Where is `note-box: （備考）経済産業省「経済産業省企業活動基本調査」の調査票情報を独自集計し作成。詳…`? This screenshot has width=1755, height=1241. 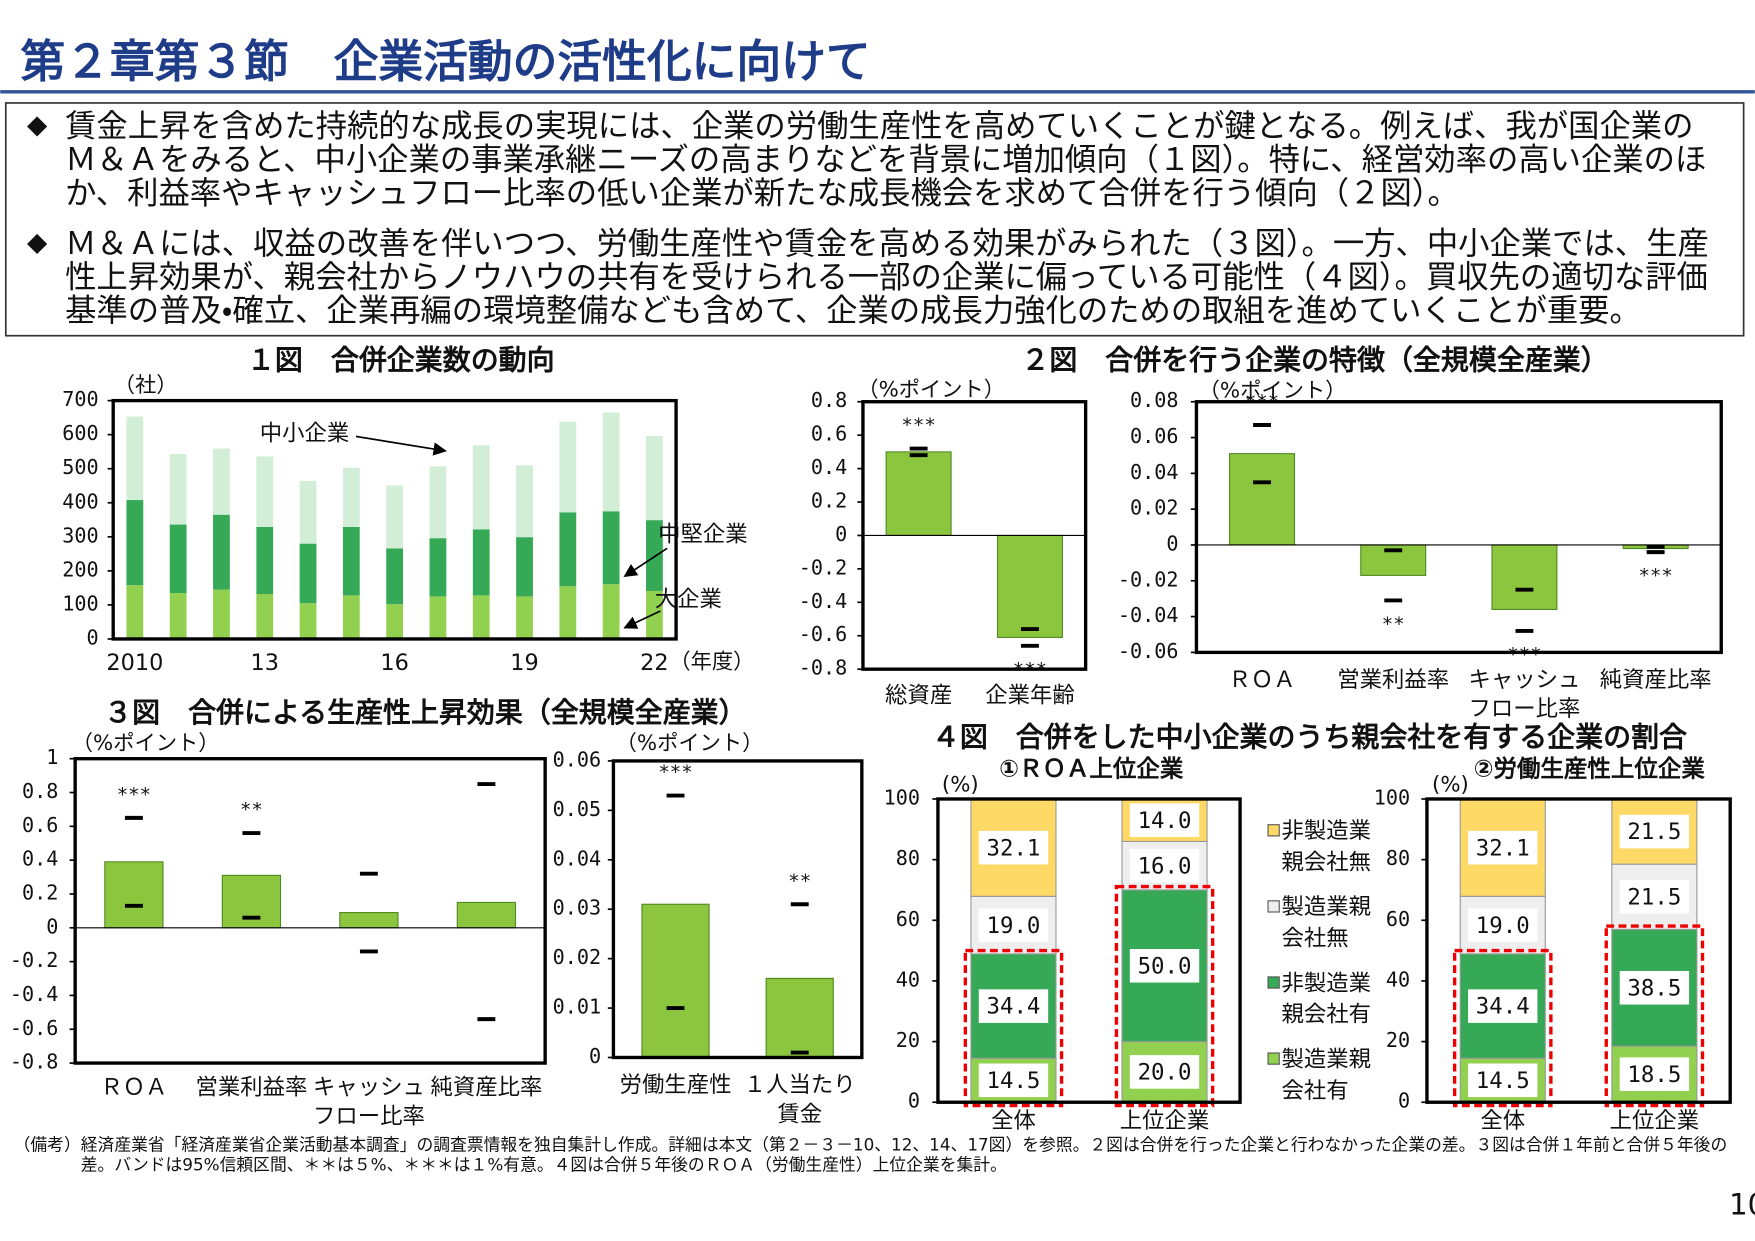
note-box: （備考）経済産業省「経済産業省企業活動基本調査」の調査票情報を独自集計し作成。詳… is located at coordinates (871, 1155).